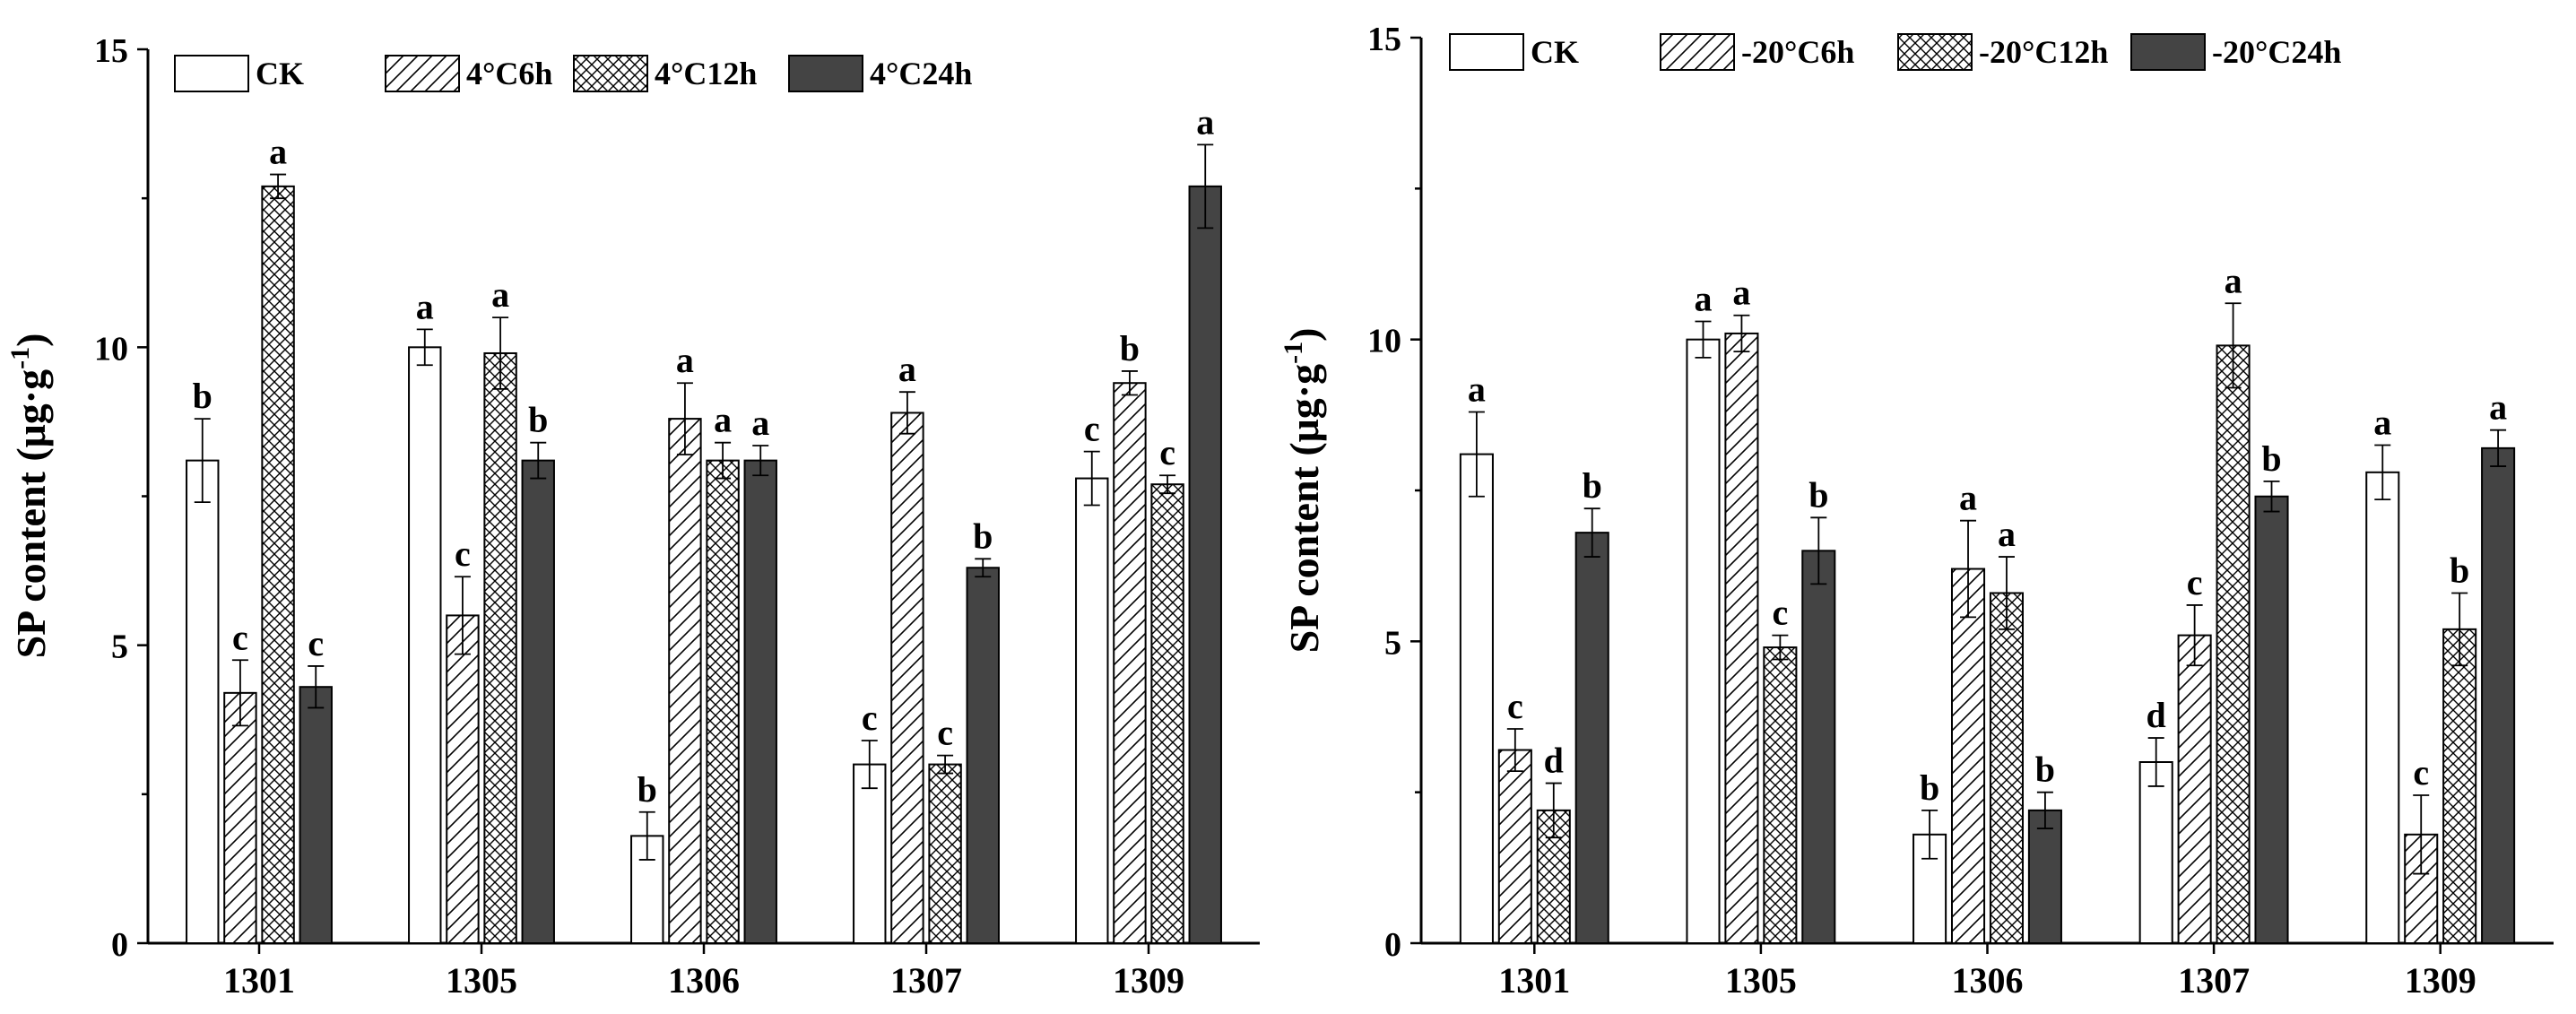 This screenshot has width=2576, height=1014. What do you see at coordinates (1534, 981) in the screenshot?
I see `right-x-tick-label: 1301` at bounding box center [1534, 981].